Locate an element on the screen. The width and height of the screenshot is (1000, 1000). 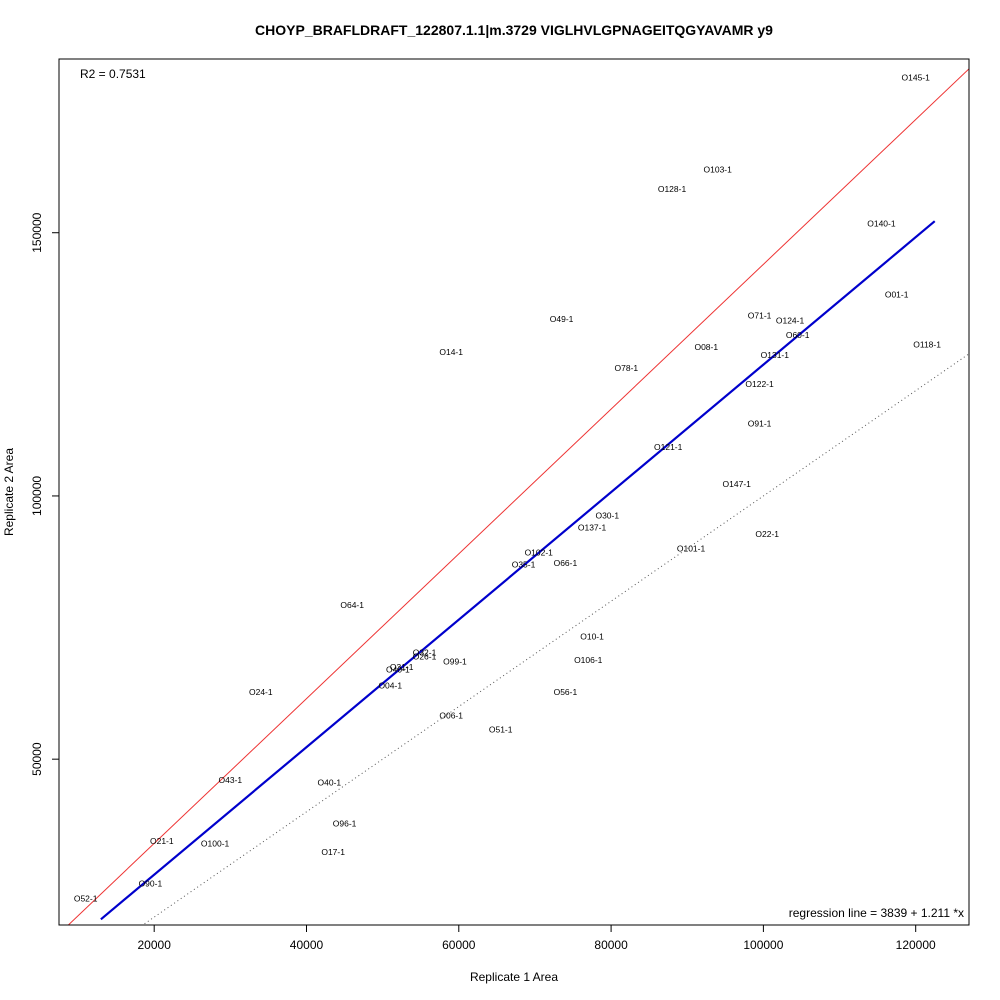
x-tick-label: 120000 is located at coordinates (916, 945).